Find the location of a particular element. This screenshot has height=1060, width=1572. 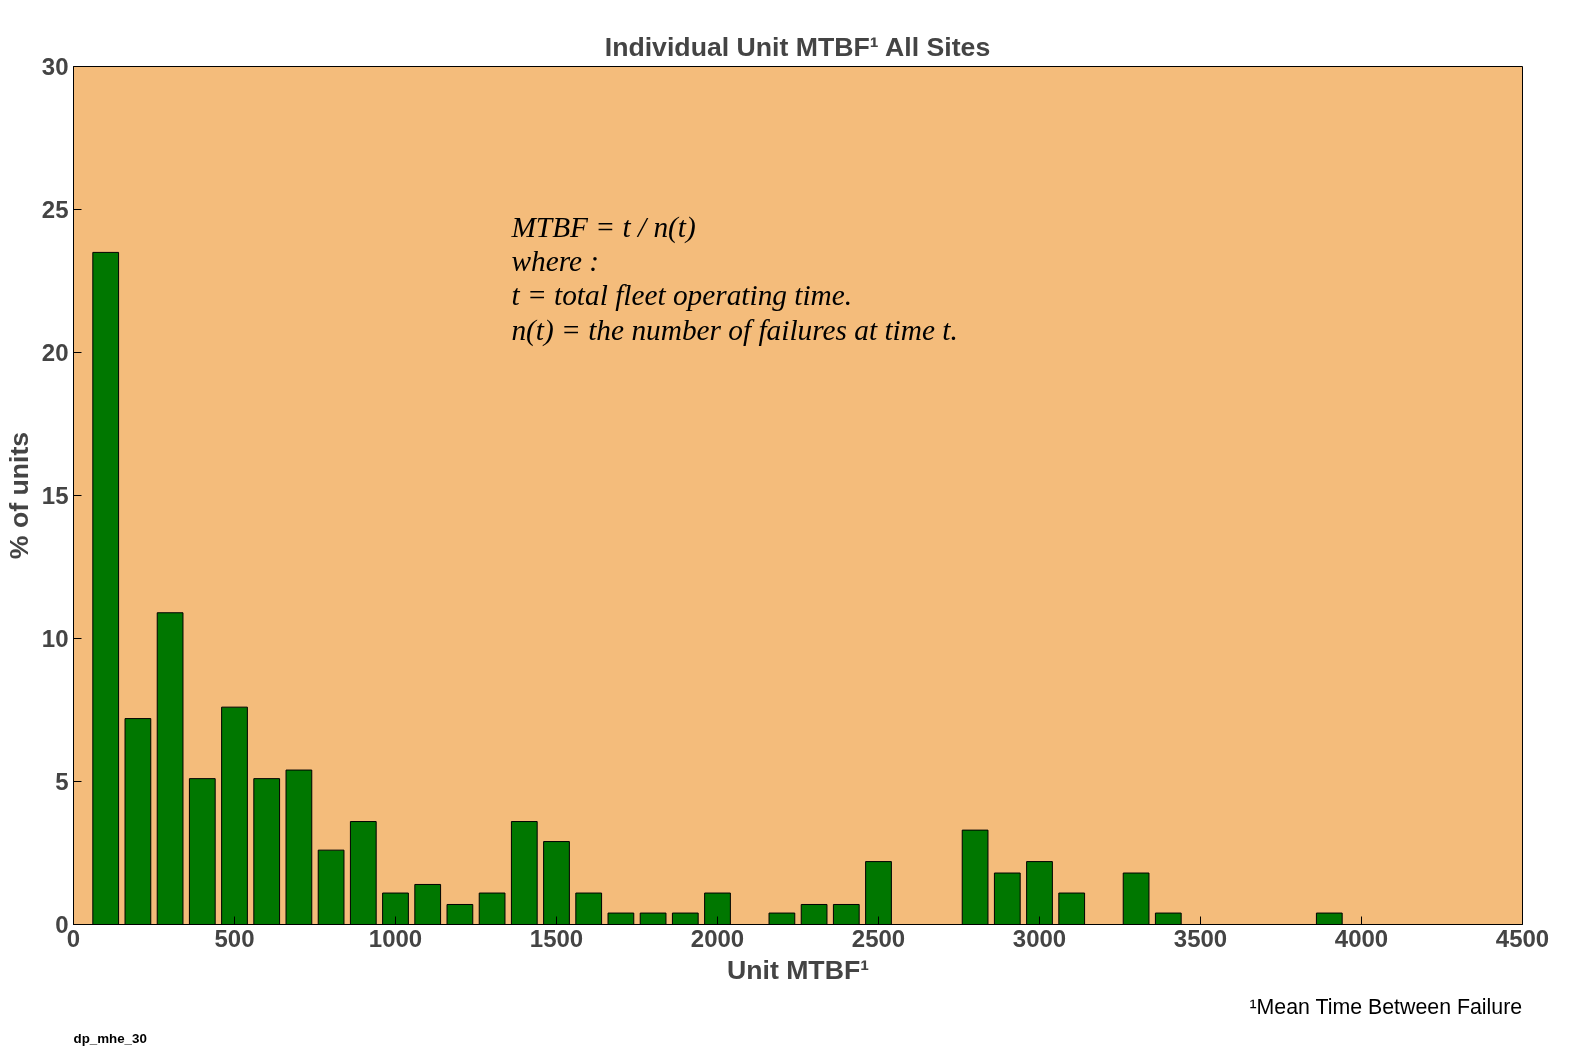

x-tick-label: 500 is located at coordinates (234, 938).